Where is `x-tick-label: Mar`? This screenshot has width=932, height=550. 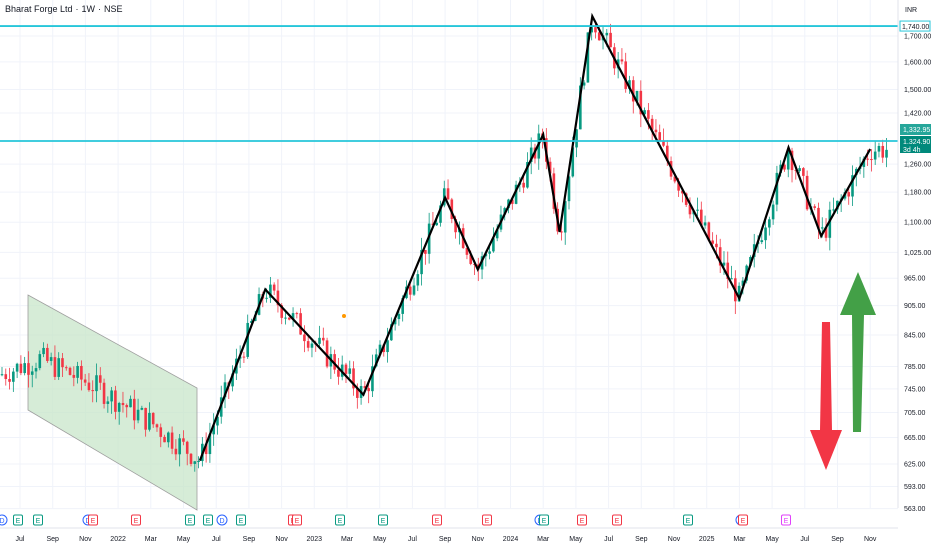
x-tick-label: Mar is located at coordinates (543, 539).